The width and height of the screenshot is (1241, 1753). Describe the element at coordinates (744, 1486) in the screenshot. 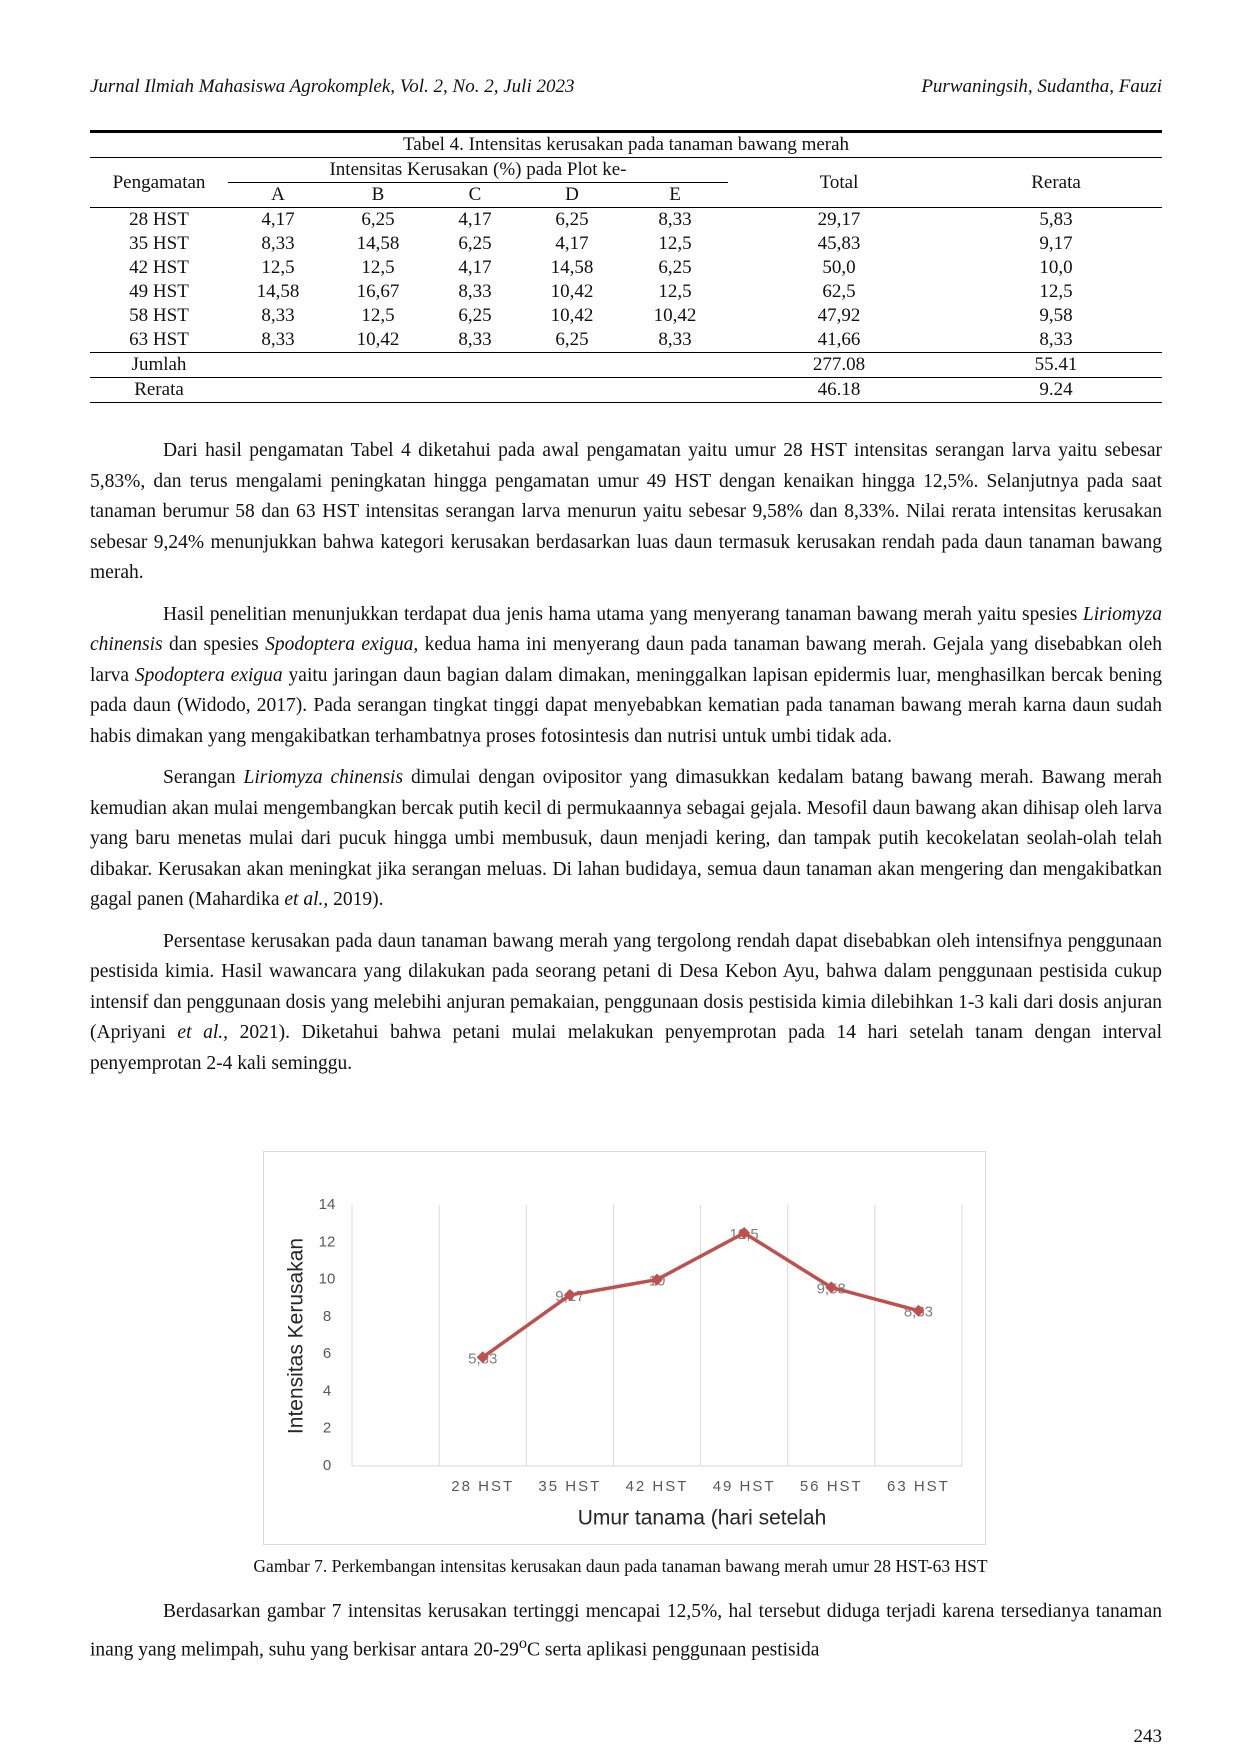

I see `x-tick-label: 49 HST` at that location.